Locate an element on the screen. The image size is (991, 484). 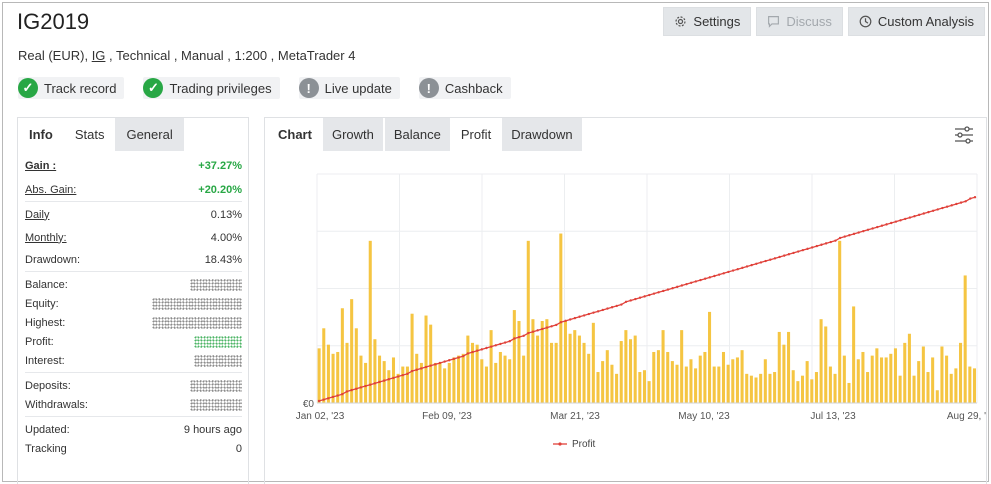
tab-profit: Profit is located at coordinates (476, 134).